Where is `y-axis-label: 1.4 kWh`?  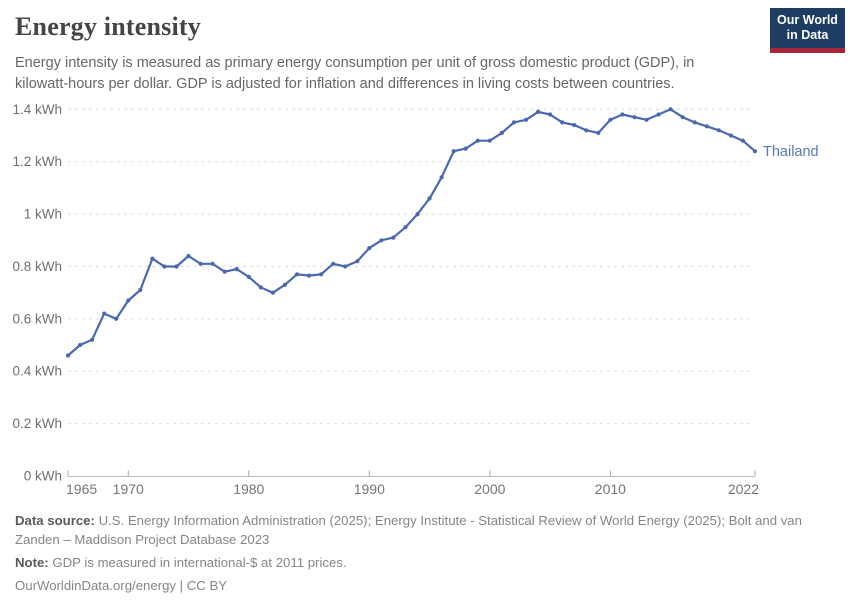 y-axis-label: 1.4 kWh is located at coordinates (37, 109).